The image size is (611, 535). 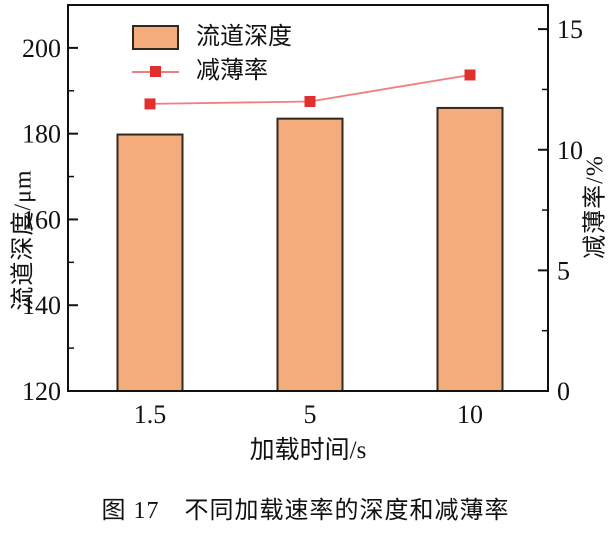 What do you see at coordinates (570, 150) in the screenshot?
I see `right-tick-label: 10` at bounding box center [570, 150].